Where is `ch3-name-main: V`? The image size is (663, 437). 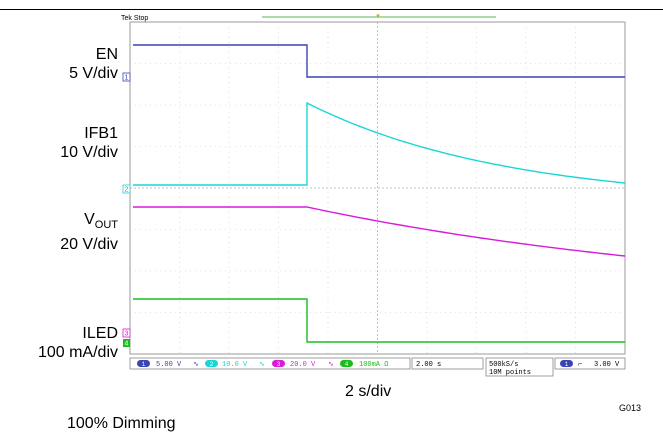
ch3-name-main: V is located at coordinates (89, 219).